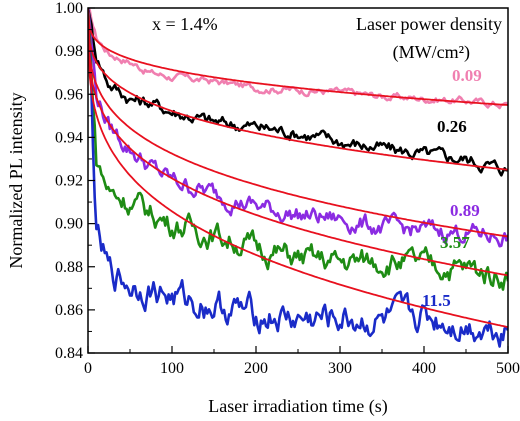  I want to click on x-tick-label: 300, so click(340, 368).